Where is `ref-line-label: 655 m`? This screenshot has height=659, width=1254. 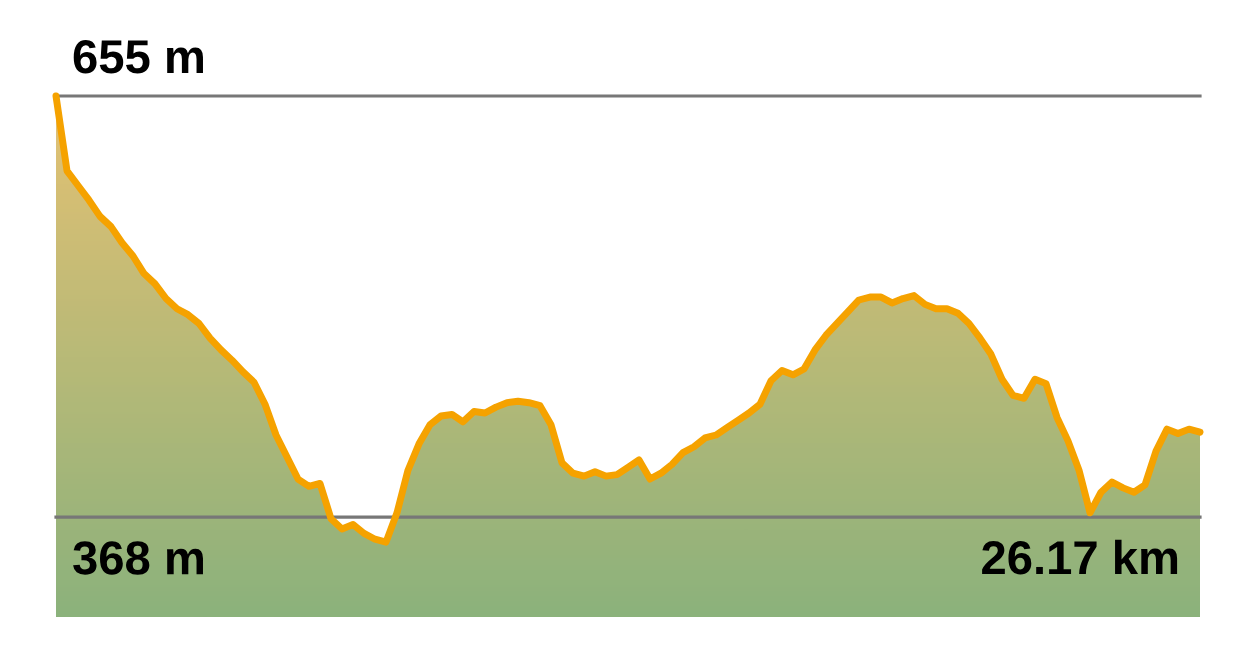
ref-line-label: 655 m is located at coordinates (138, 57).